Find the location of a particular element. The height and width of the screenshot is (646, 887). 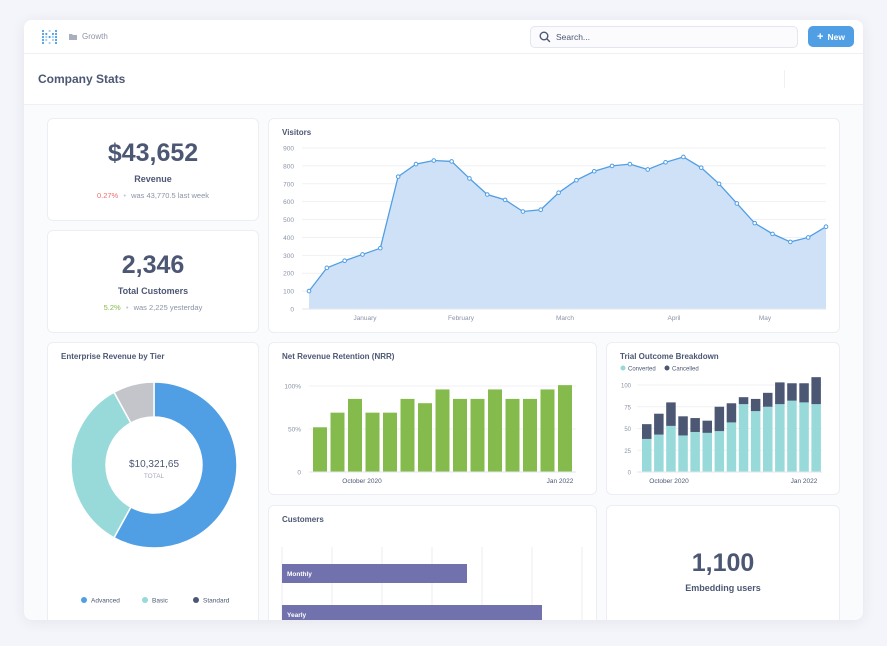

metabase-logo-icon is located at coordinates (49, 39).